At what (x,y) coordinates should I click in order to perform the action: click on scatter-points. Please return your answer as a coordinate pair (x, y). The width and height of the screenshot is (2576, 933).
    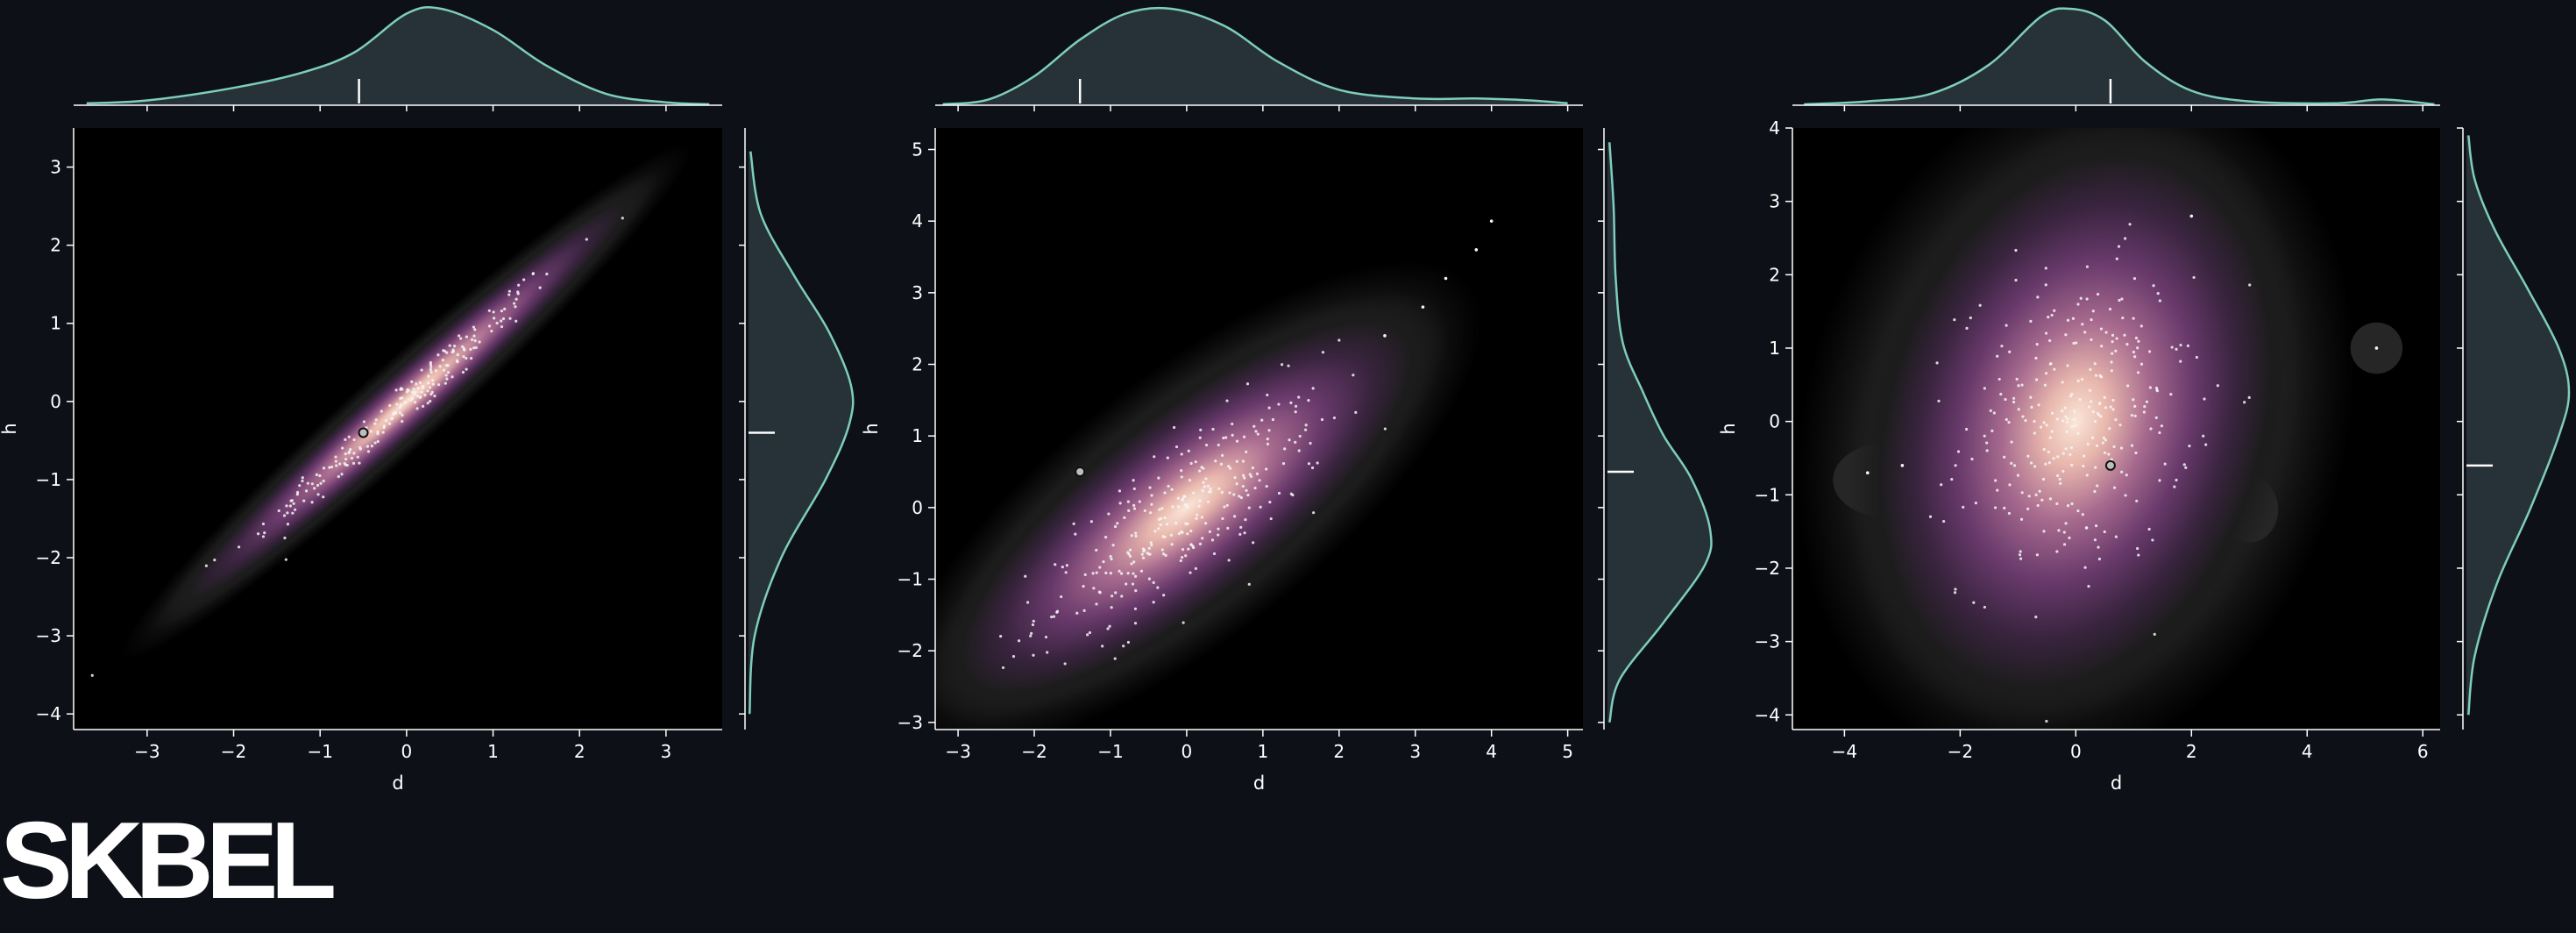
    Looking at the image, I should click on (1246, 444).